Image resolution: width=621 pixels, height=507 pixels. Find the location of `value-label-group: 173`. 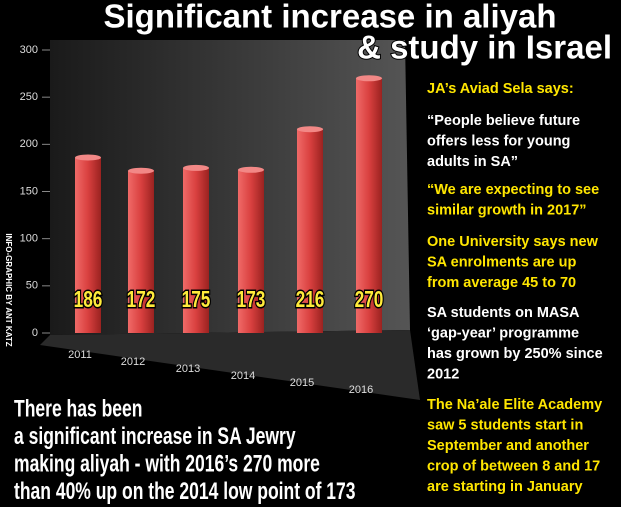

value-label-group: 173 is located at coordinates (250, 300).